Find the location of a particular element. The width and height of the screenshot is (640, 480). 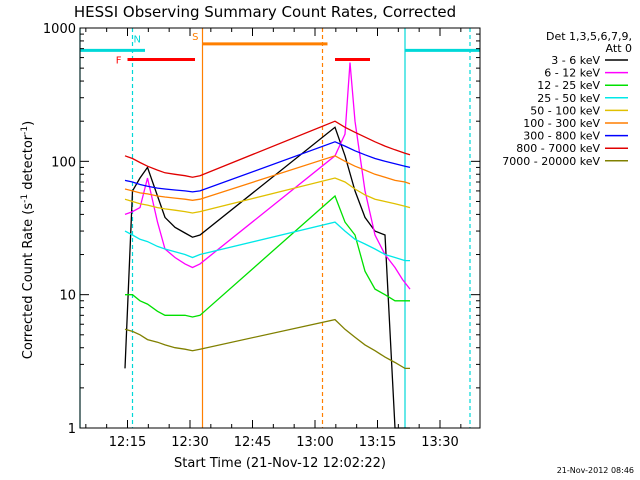

x-tick-label-1: 12:30 is located at coordinates (189, 442).